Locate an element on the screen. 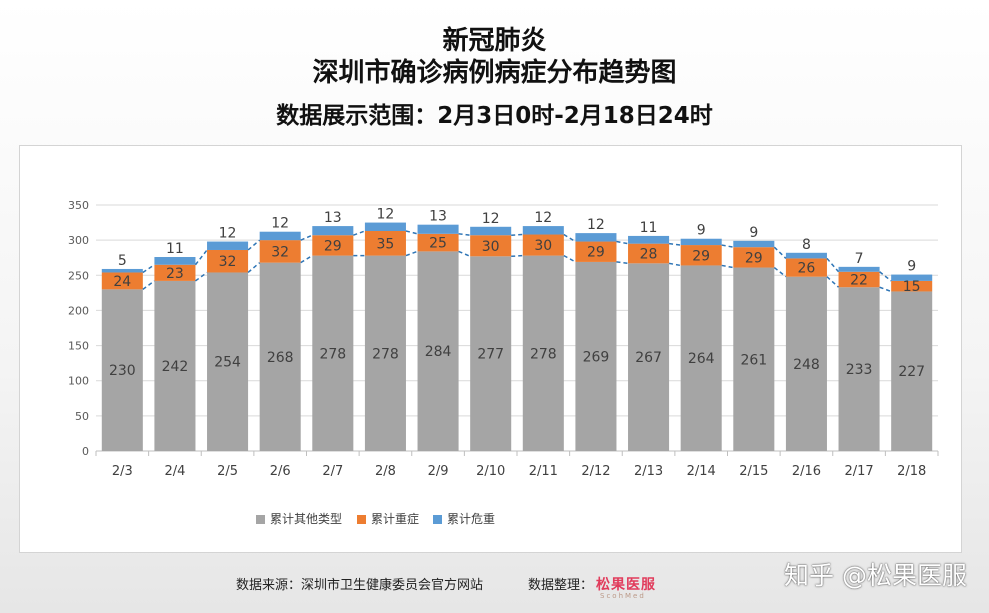 This screenshot has width=989, height=613. x-tick-label: 2/8 is located at coordinates (385, 471).